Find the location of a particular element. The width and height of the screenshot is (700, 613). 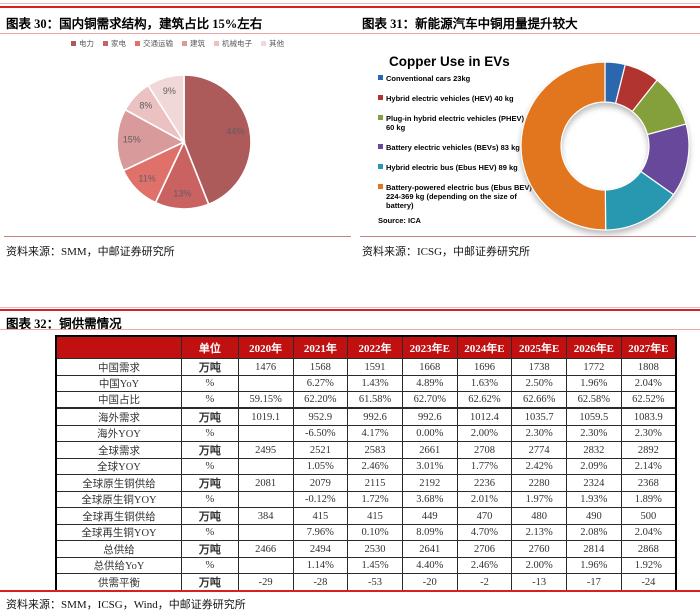

table-cell: 1591 is located at coordinates (375, 367).